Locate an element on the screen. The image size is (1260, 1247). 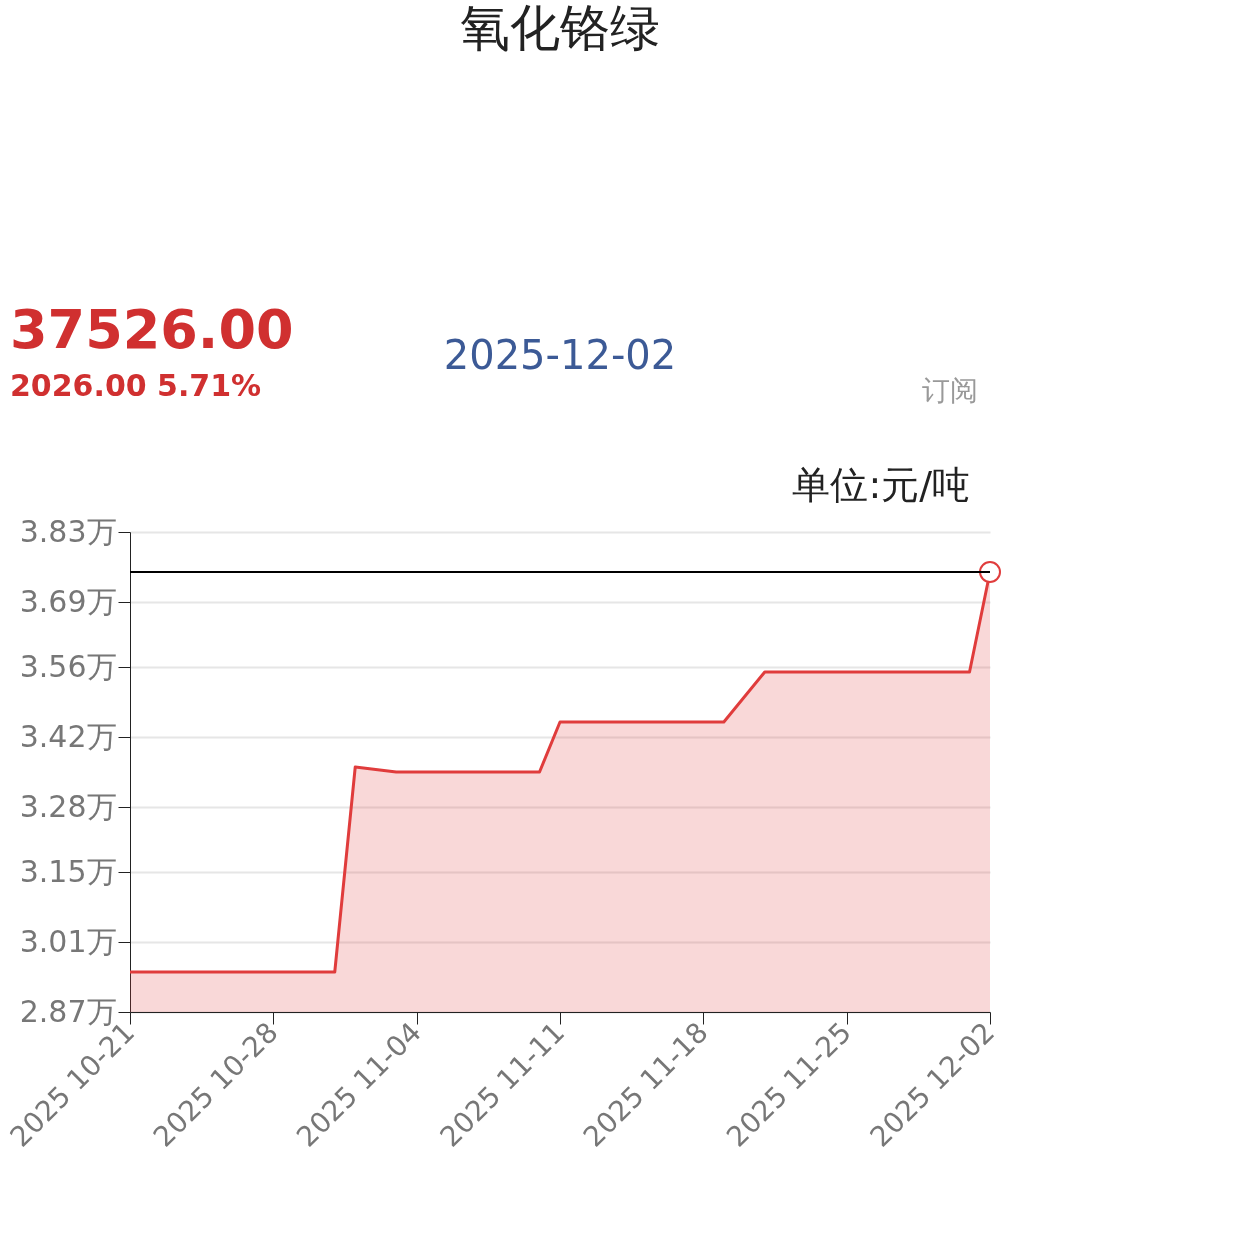
y-tick-label: 3.83万 is located at coordinates (68, 531).